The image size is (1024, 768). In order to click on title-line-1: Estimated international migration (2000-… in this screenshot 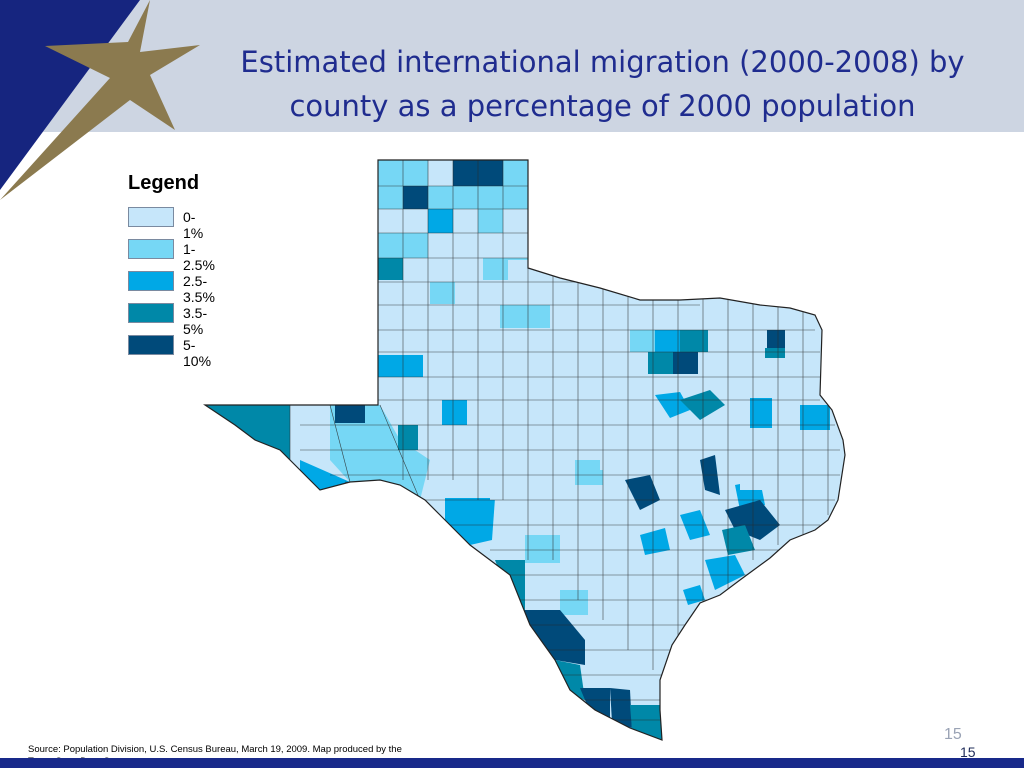, I will do `click(602, 62)`.